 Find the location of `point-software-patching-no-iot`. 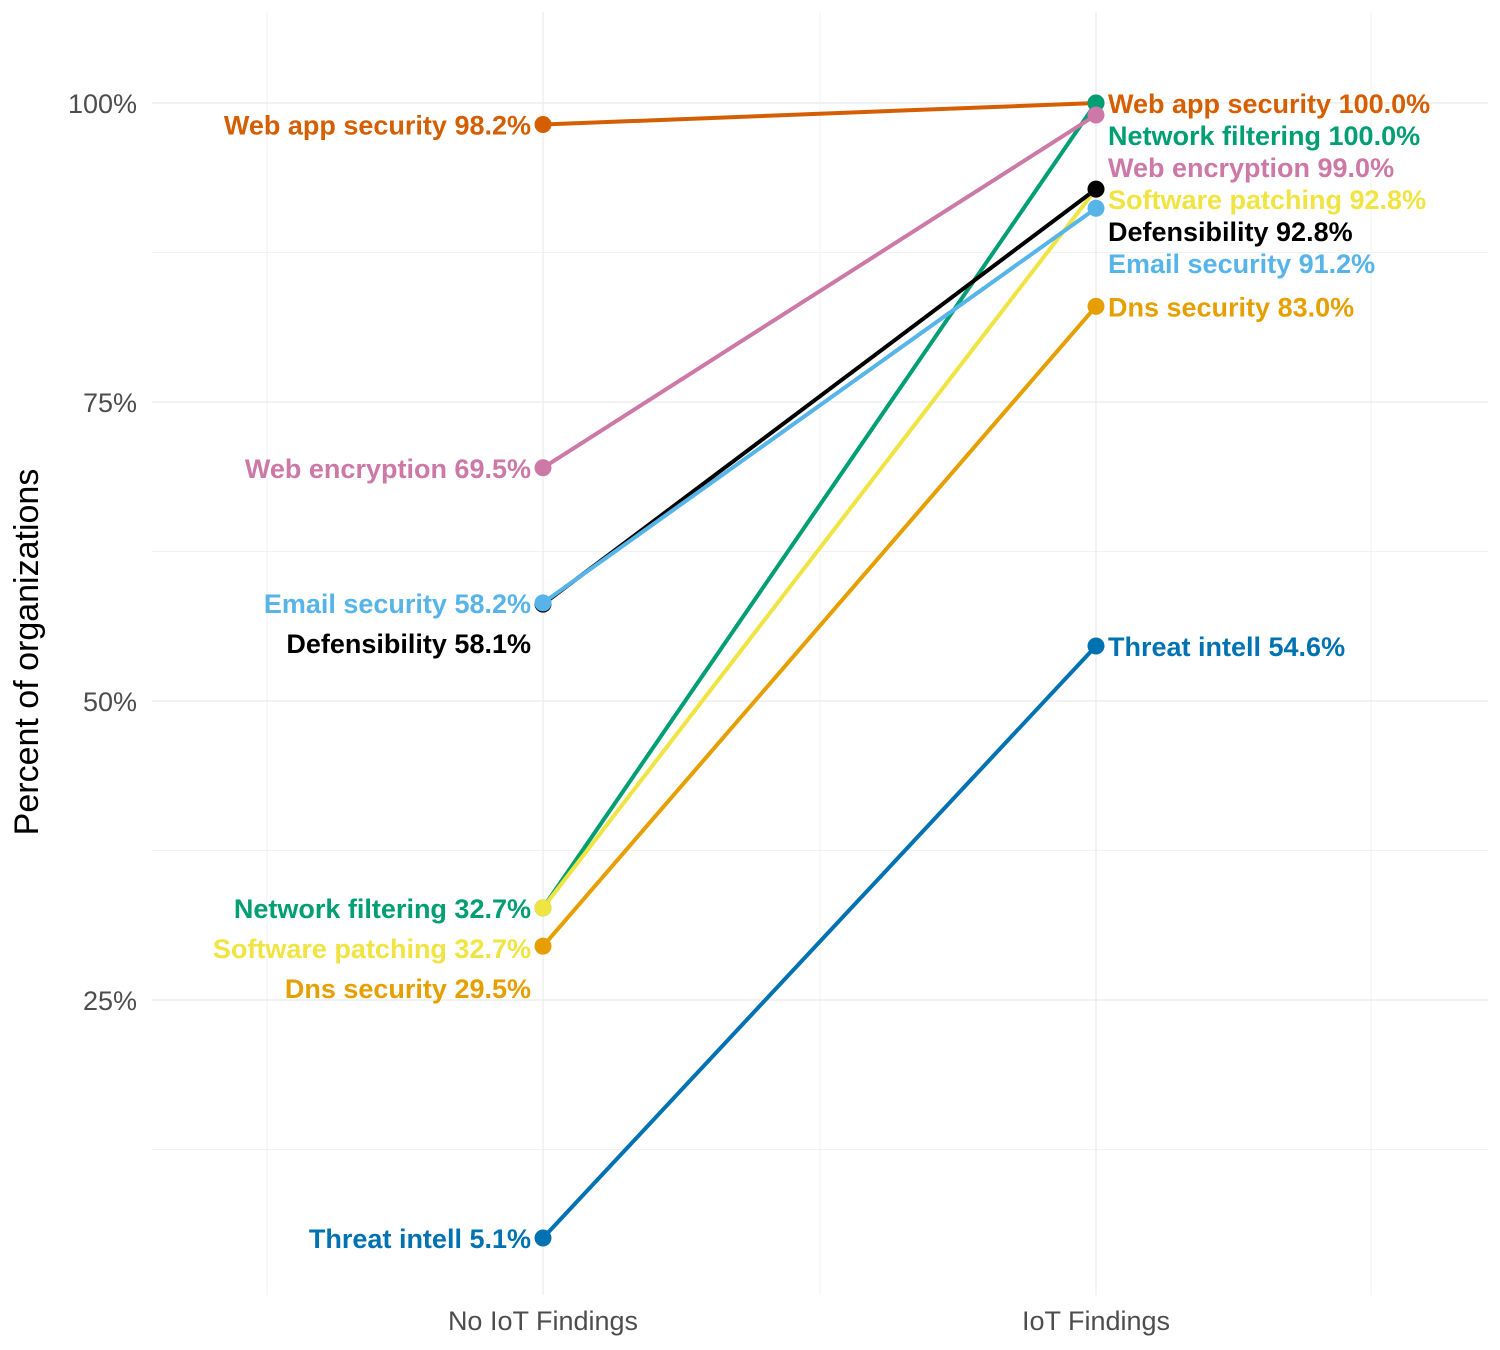

point-software-patching-no-iot is located at coordinates (543, 908).